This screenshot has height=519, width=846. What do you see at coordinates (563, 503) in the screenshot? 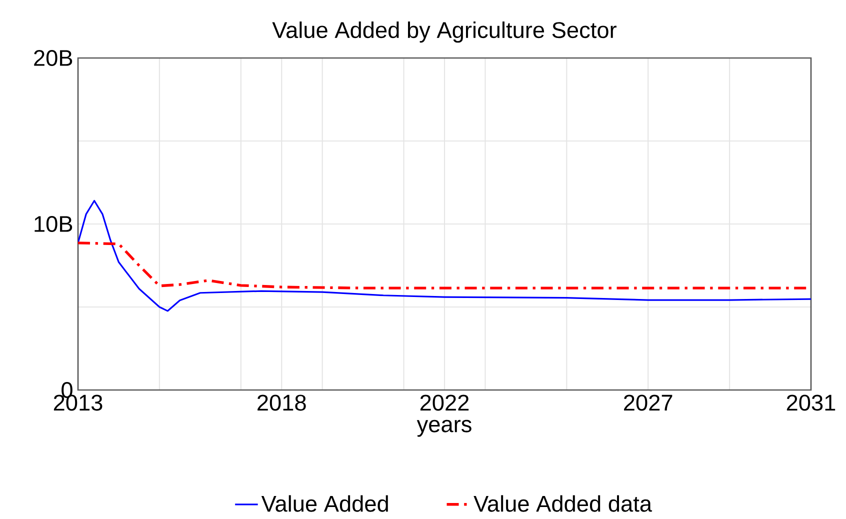
I see `legend-label: Value Added data` at bounding box center [563, 503].